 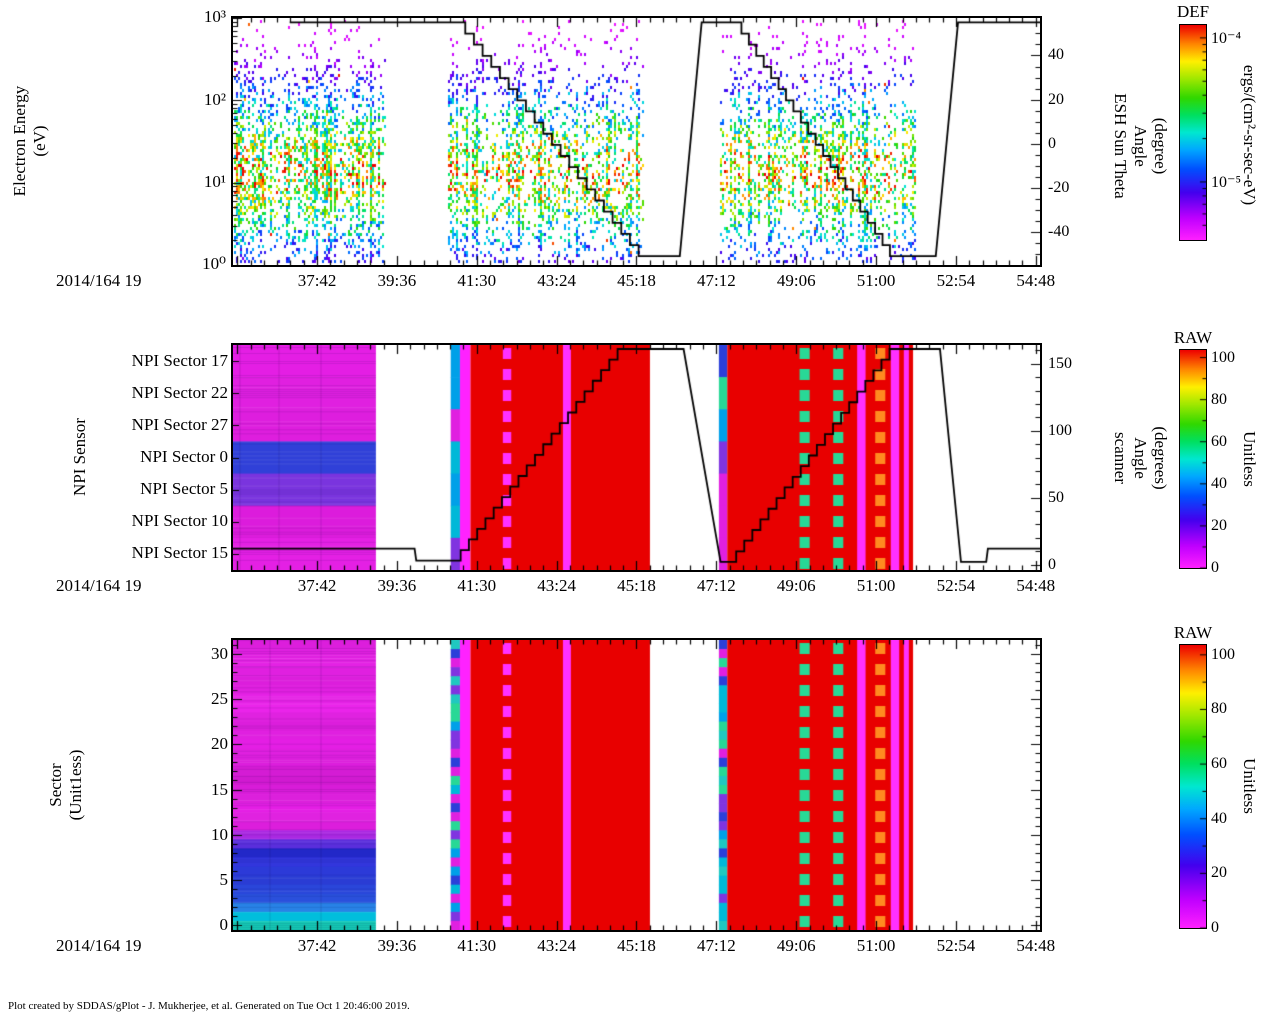 I want to click on colorbar-title-def: DEF, so click(x=1193, y=11).